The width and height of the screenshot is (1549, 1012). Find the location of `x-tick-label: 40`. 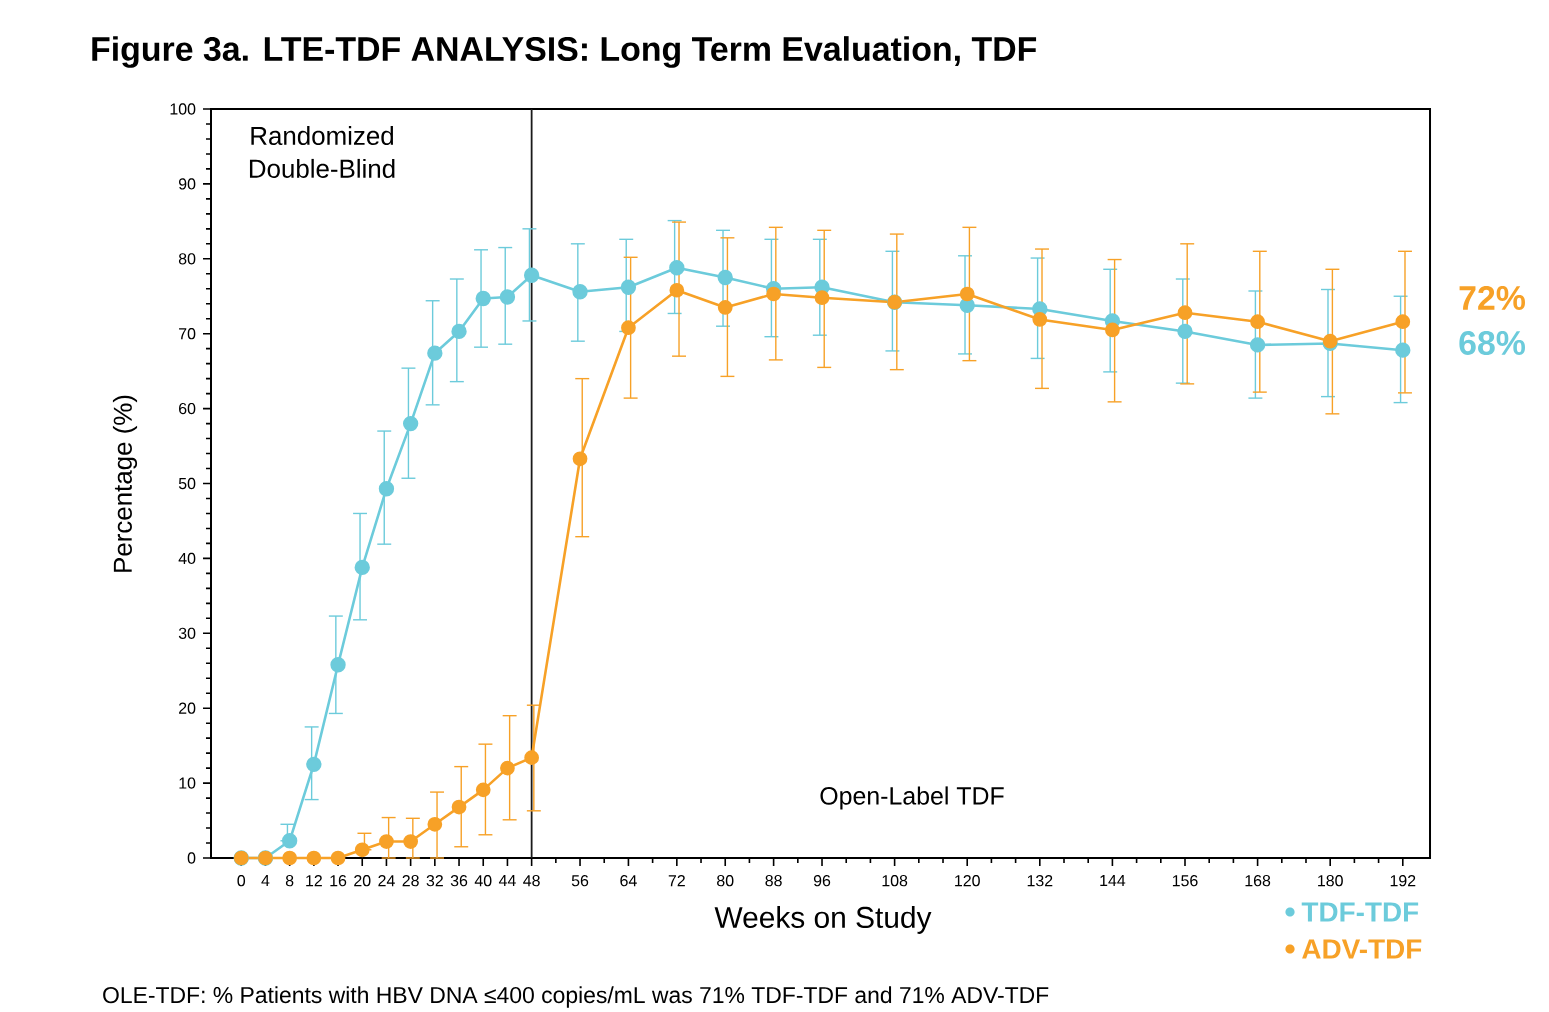

x-tick-label: 40 is located at coordinates (483, 881).